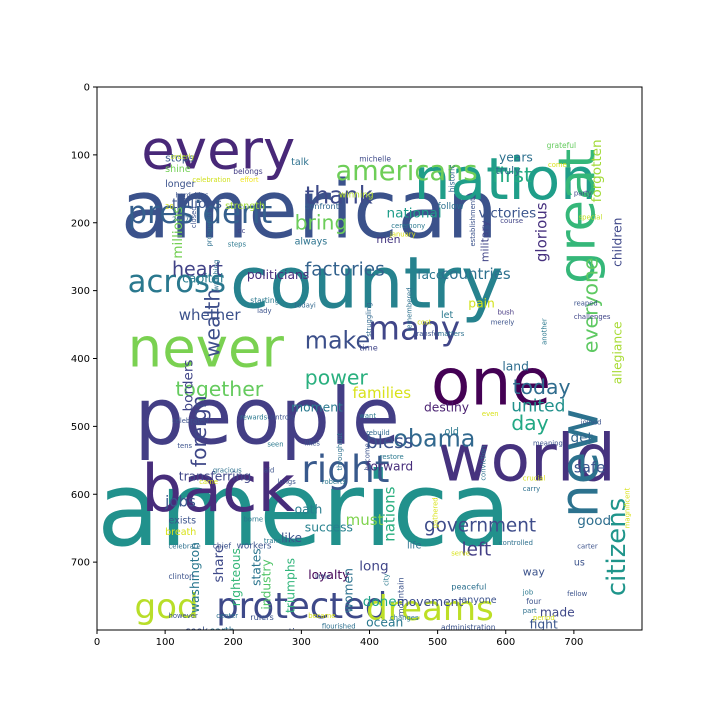  Describe the element at coordinates (209, 229) in the screenshot. I see `word-prospered: prospered` at that location.